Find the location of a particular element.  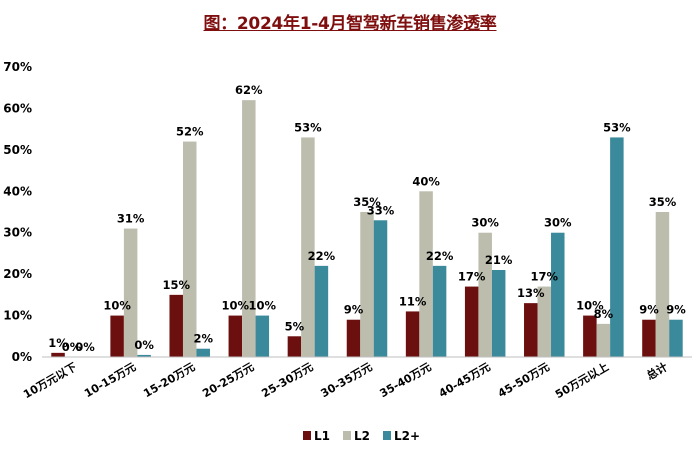

y-tick-label: 30% is located at coordinates (17, 233).